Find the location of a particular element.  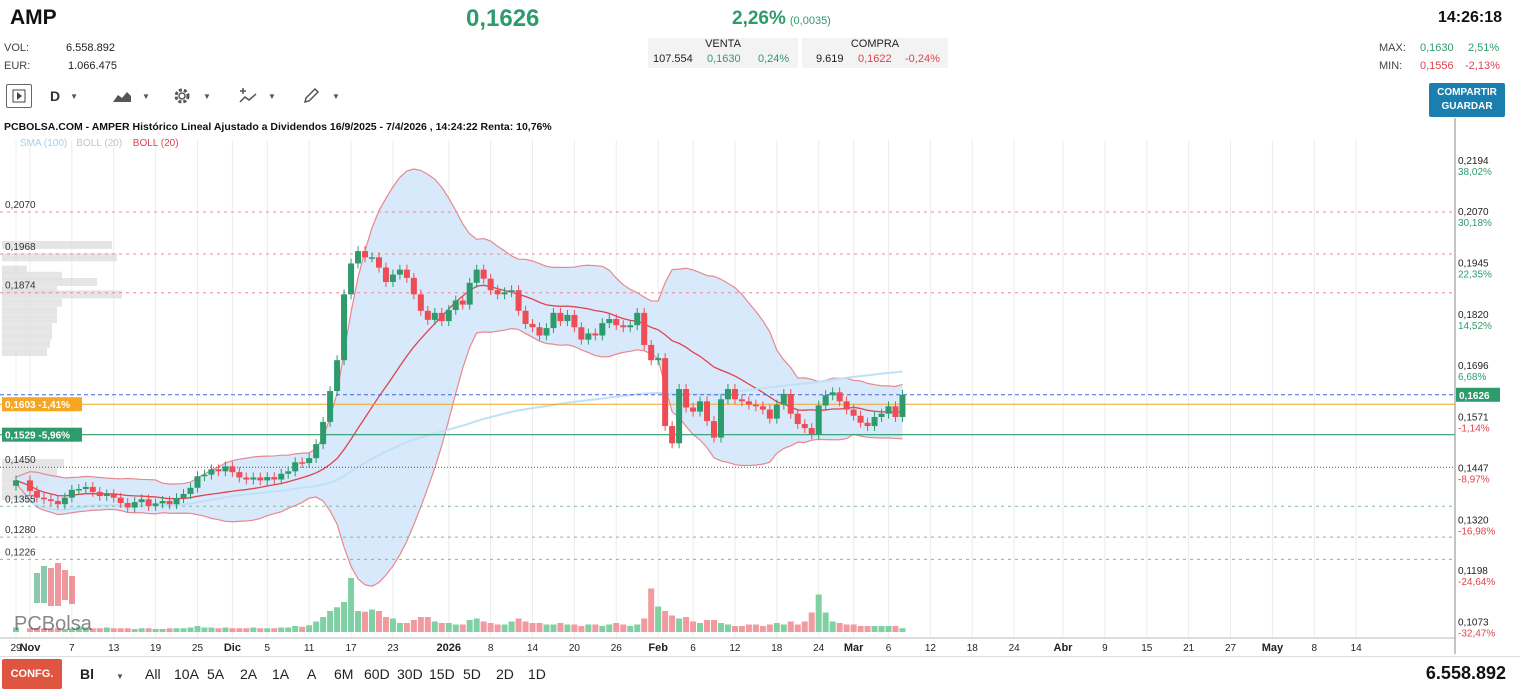

range-2d: 2D is located at coordinates (505, 674).